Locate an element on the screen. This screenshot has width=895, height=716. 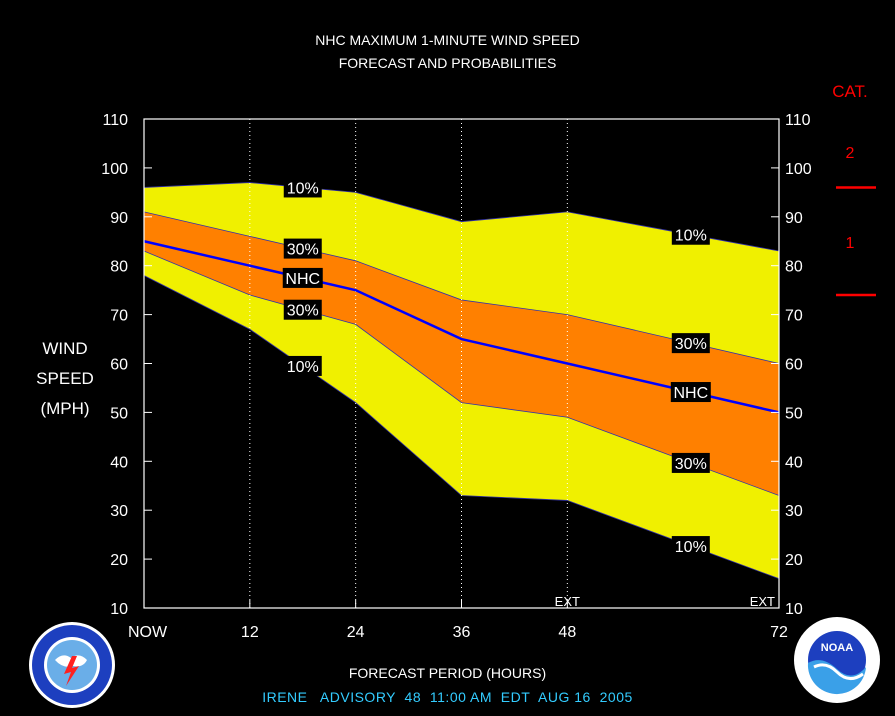
series-label-4-1: 10% is located at coordinates (691, 547).